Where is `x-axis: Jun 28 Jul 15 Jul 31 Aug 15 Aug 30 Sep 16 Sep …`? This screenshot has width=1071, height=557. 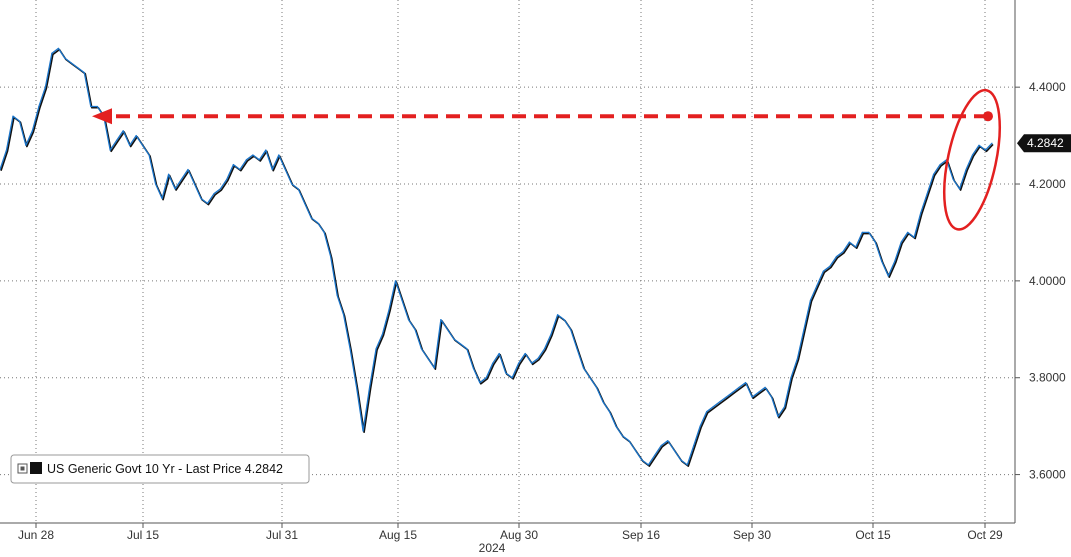
x-axis: Jun 28 Jul 15 Jul 31 Aug 15 Aug 30 Sep 16 Sep … is located at coordinates (507, 532).